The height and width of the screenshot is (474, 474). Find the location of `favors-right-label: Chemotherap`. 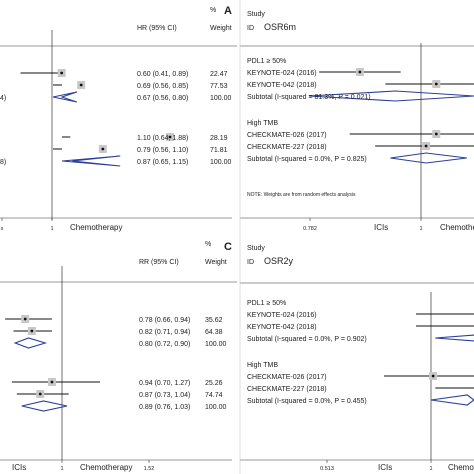

favors-right-label: Chemotherap is located at coordinates (457, 227).